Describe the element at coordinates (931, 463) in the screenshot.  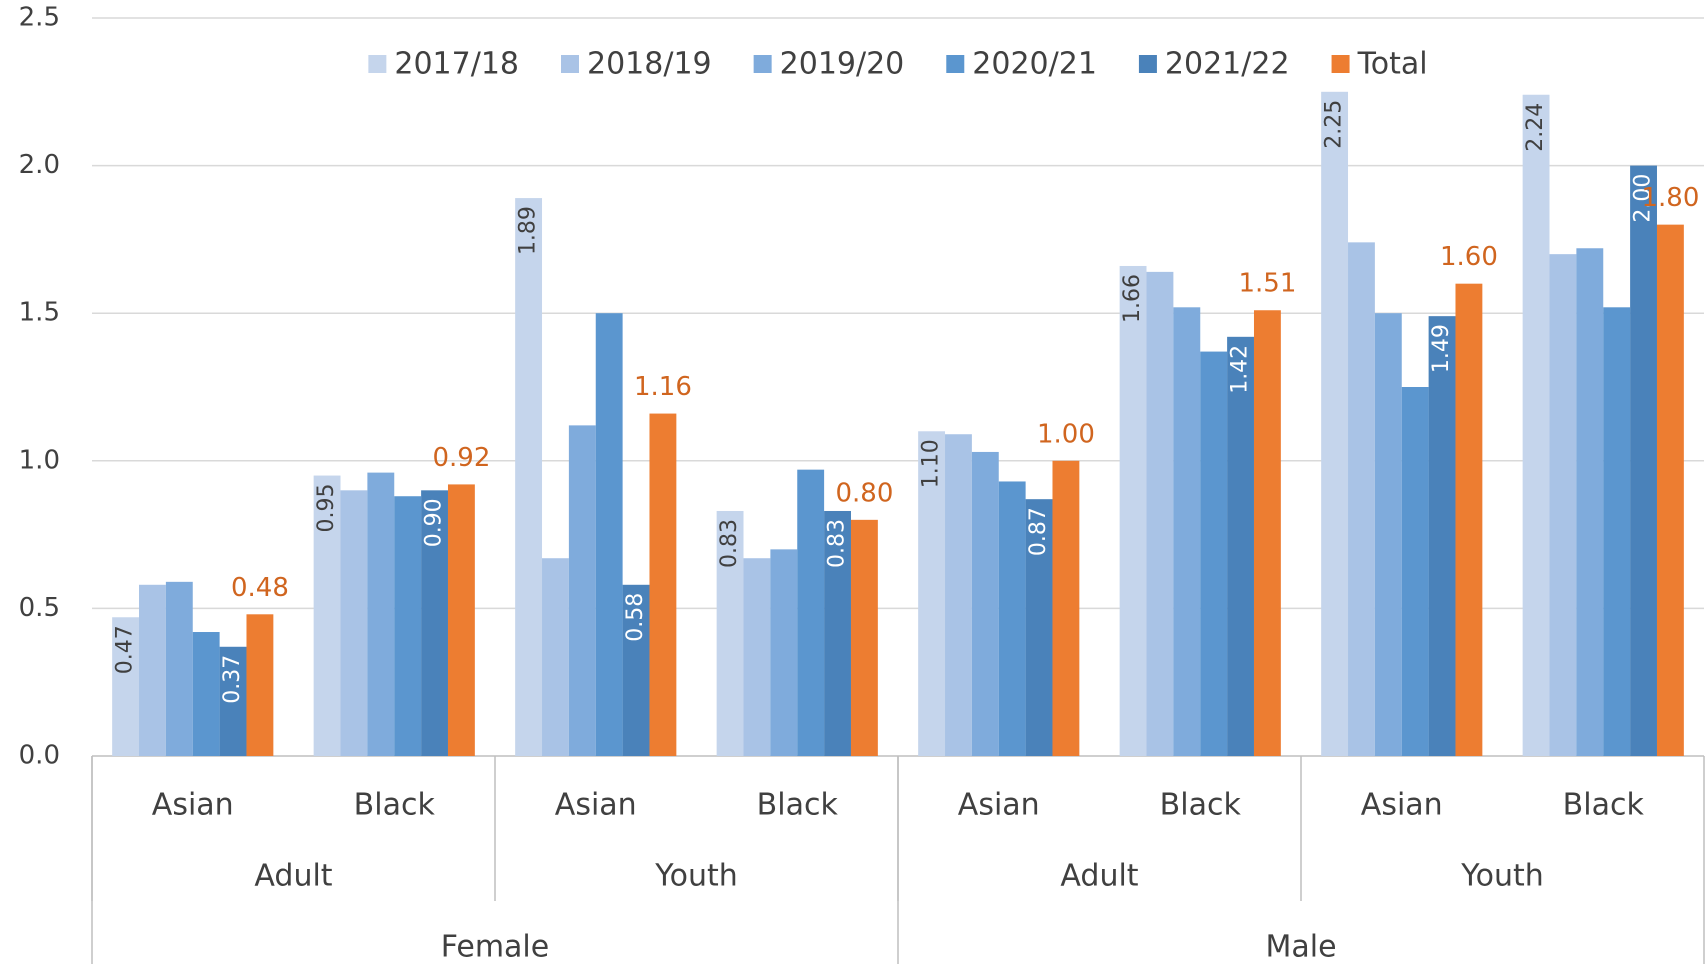
I see `data-label: 1.10` at that location.